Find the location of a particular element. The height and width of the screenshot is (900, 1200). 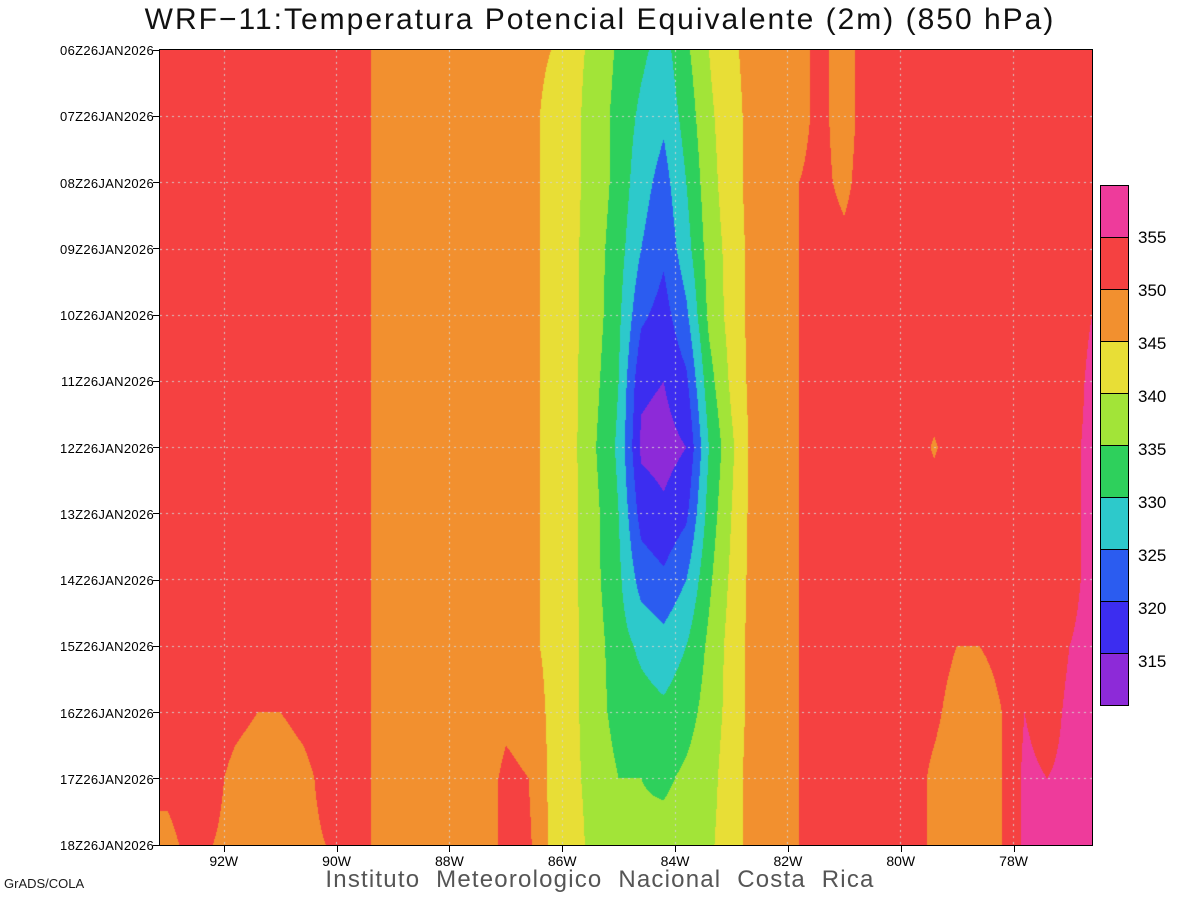

time-tick-label: 06Z26JAN2026 is located at coordinates (107, 50).